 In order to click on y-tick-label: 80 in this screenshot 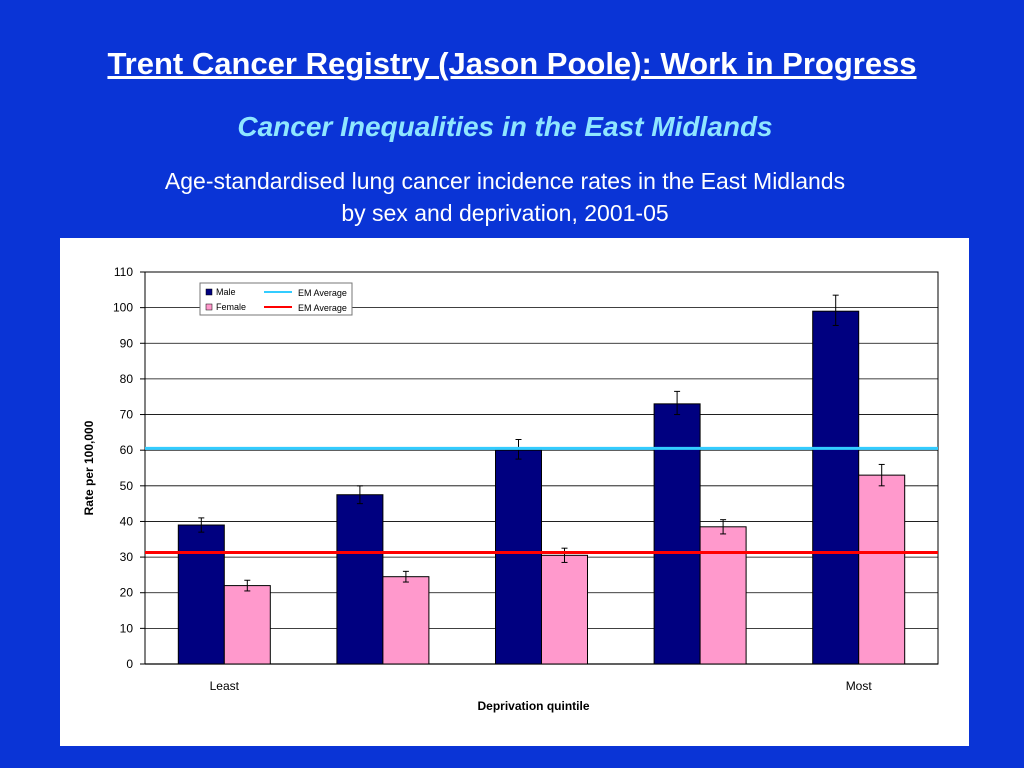, I will do `click(127, 379)`.